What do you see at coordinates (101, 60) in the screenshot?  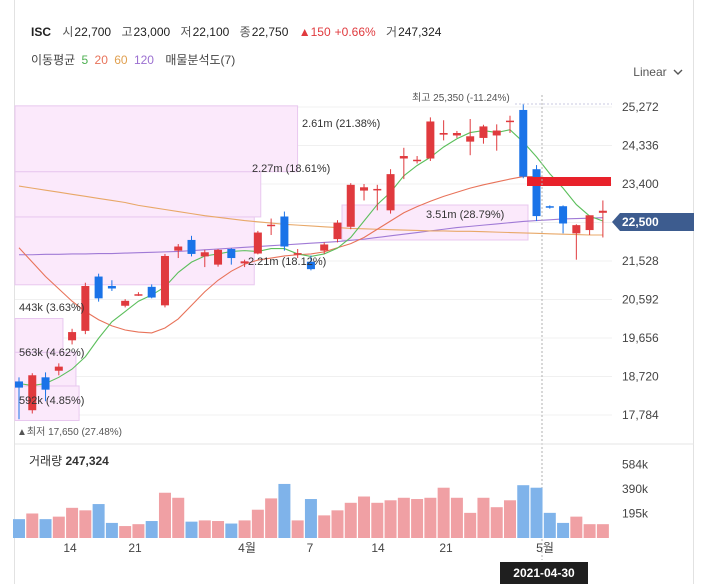 I see `ma-20: 20` at bounding box center [101, 60].